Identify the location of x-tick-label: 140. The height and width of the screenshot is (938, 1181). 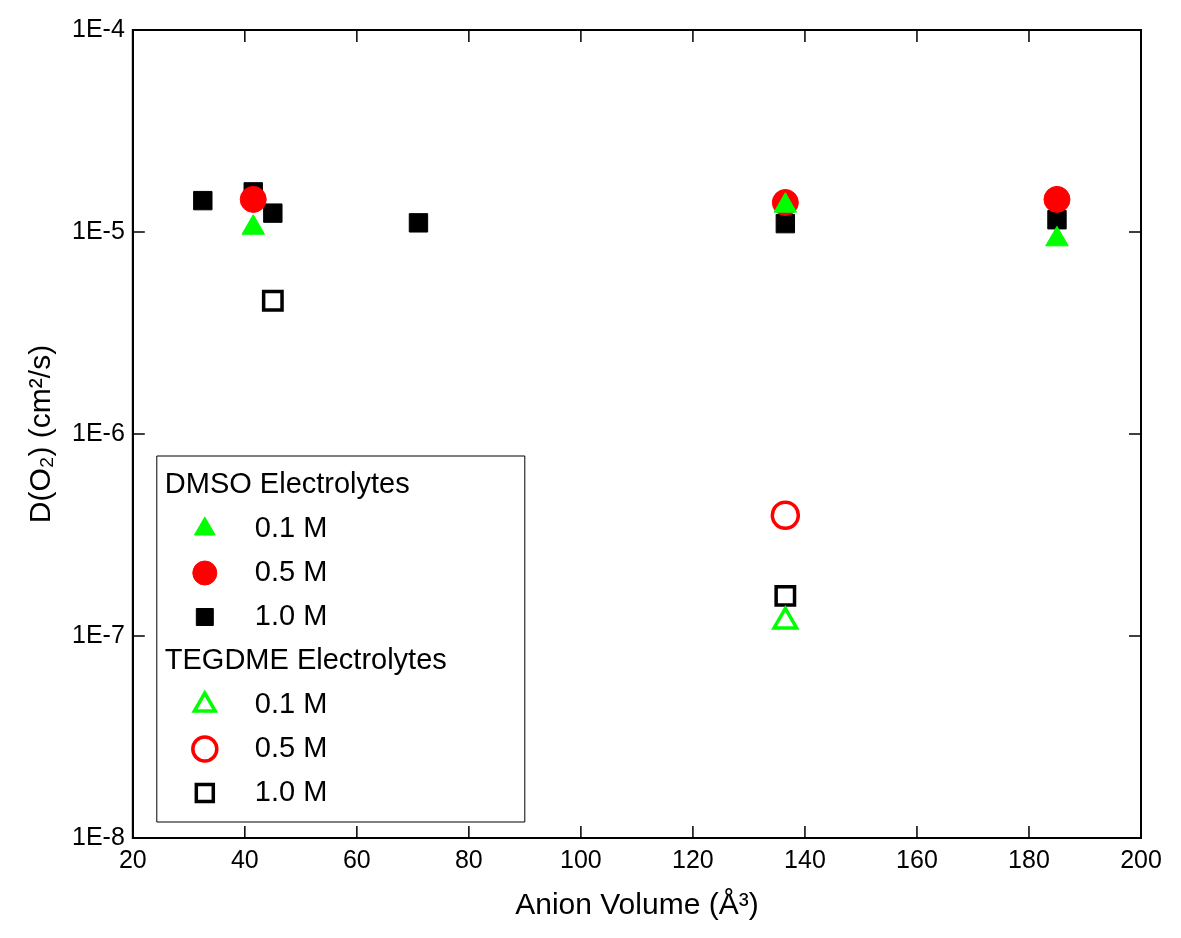
(805, 858).